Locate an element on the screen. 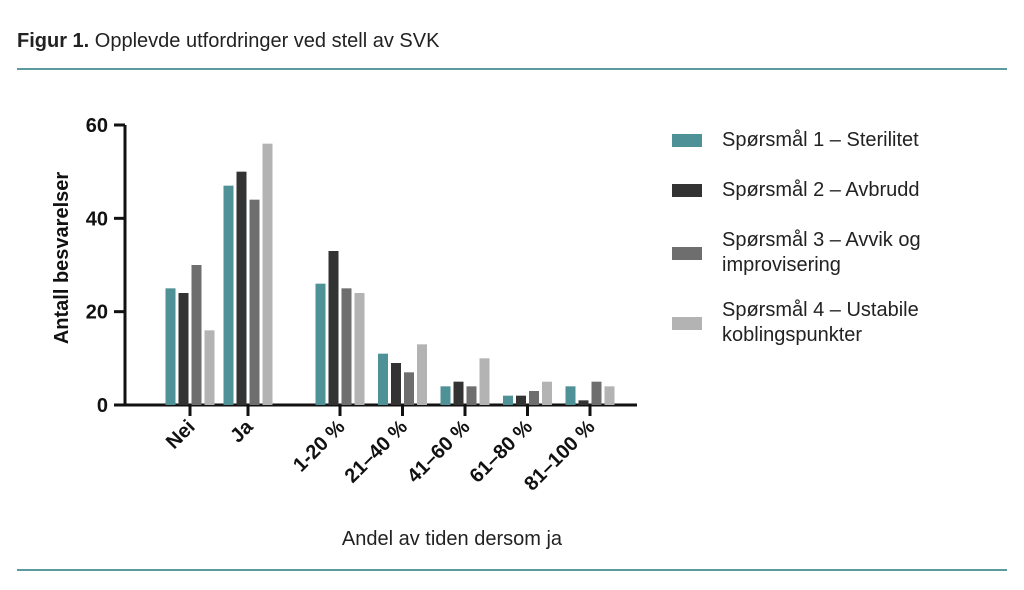  x-tick-label: Nei is located at coordinates (181, 435).